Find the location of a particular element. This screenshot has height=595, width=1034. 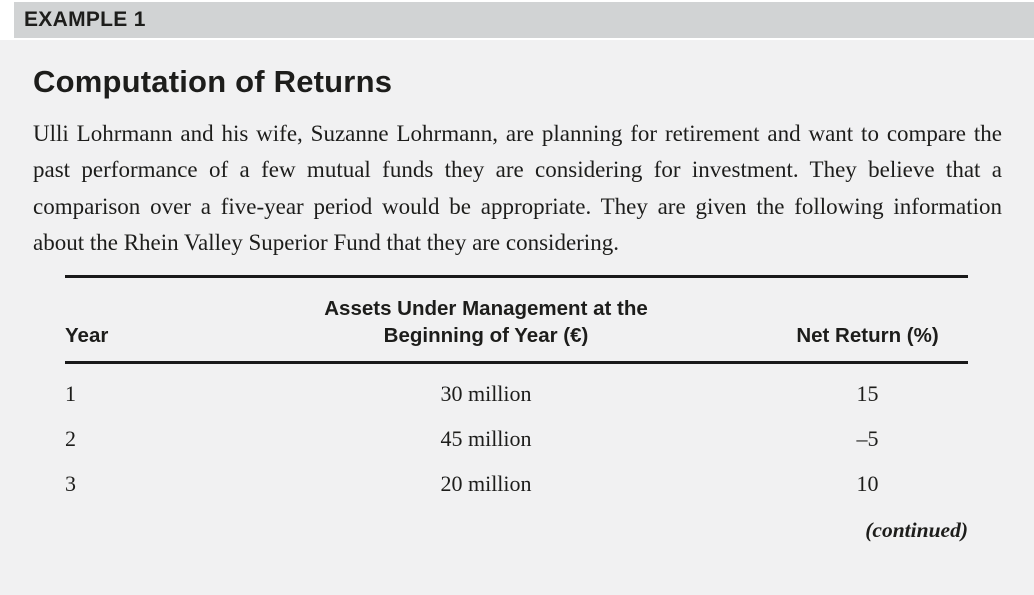

cell-net-return: –5 is located at coordinates (867, 438).